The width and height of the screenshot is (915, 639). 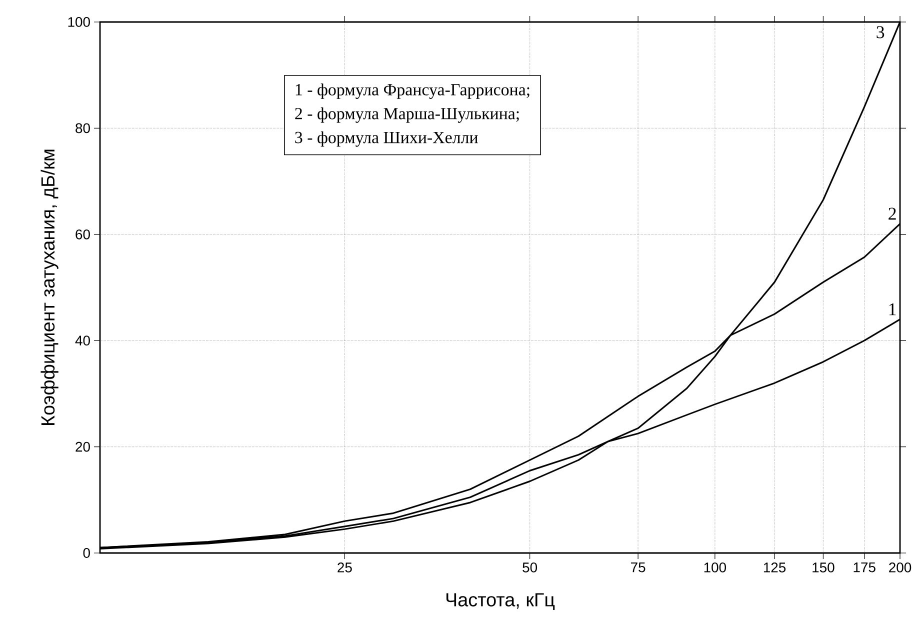 I want to click on legend-label: 3, so click(x=880, y=32).